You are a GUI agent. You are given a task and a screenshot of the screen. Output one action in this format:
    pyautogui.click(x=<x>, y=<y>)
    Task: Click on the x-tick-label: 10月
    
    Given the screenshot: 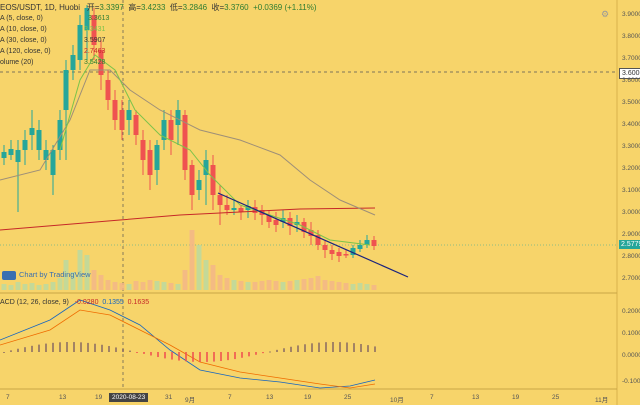 What is the action you would take?
    pyautogui.click(x=397, y=400)
    